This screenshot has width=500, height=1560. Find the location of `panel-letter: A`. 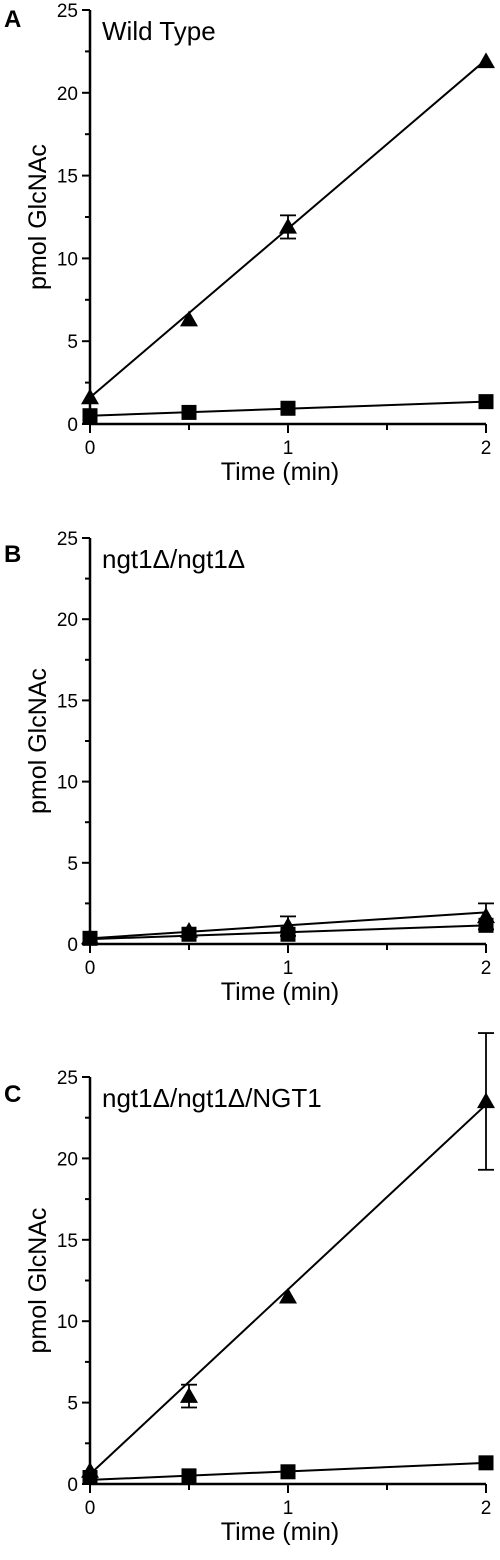

panel-letter: A is located at coordinates (12, 19).